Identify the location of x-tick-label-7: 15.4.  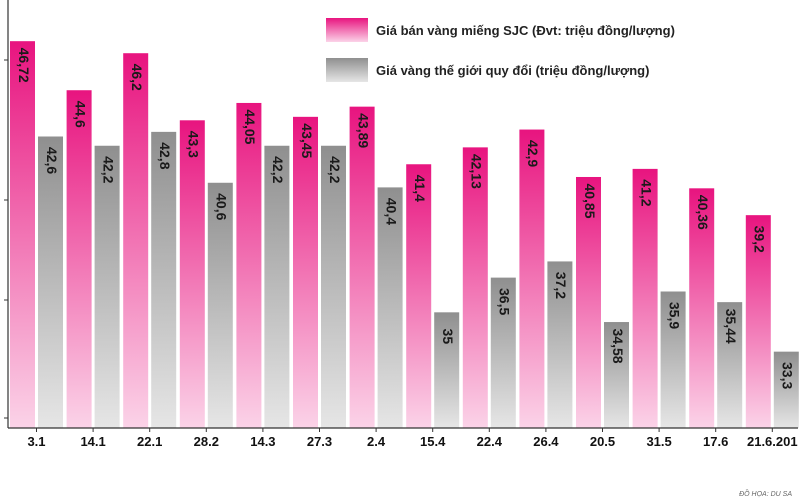
(433, 441).